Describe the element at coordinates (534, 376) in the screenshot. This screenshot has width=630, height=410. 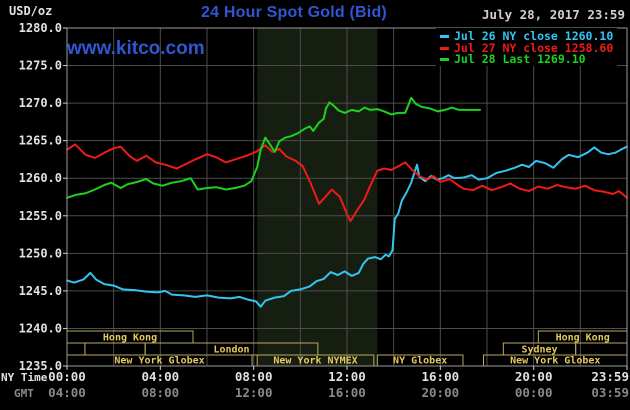
I see `x-tick-label-ny: 20:00` at that location.